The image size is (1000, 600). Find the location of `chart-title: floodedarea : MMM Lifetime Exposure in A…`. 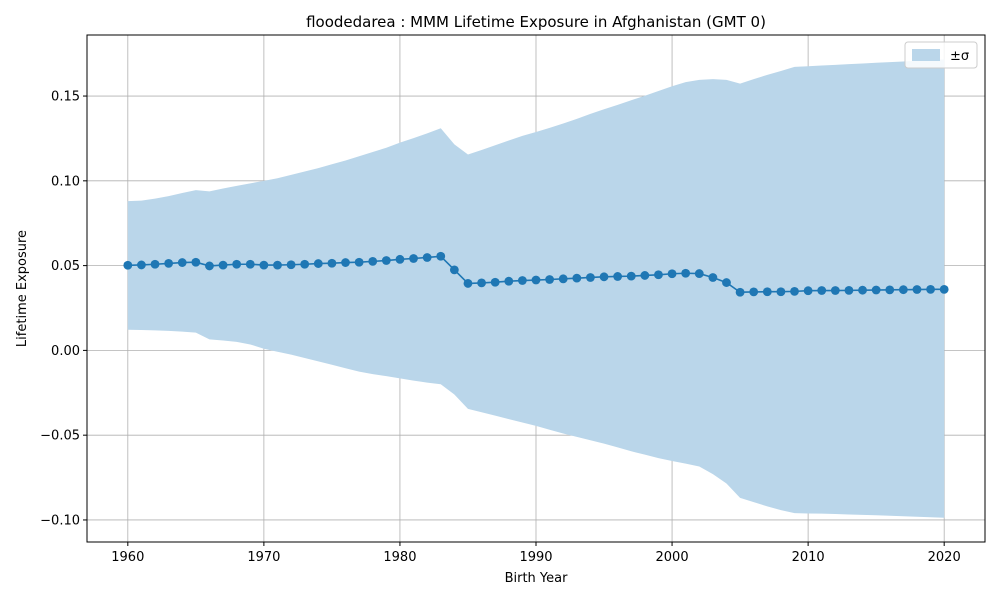

chart-title: floodedarea : MMM Lifetime Exposure in A… is located at coordinates (536, 22).